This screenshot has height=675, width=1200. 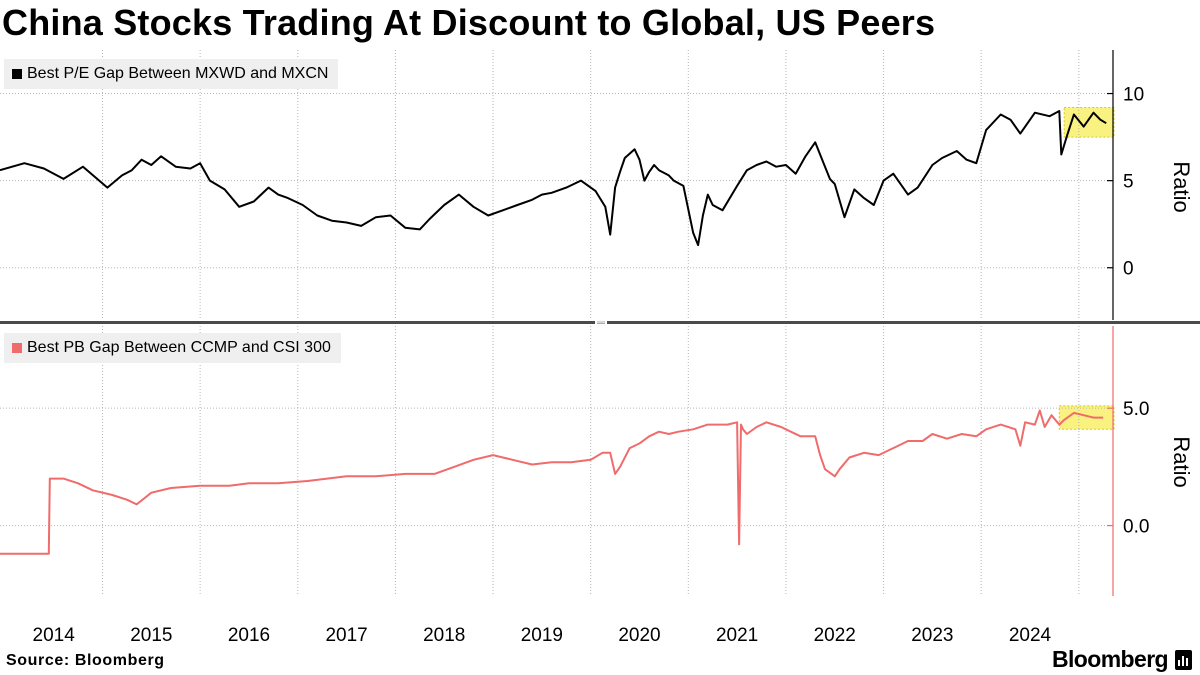 I want to click on xtick-label-2023: 2023, so click(x=932, y=635).